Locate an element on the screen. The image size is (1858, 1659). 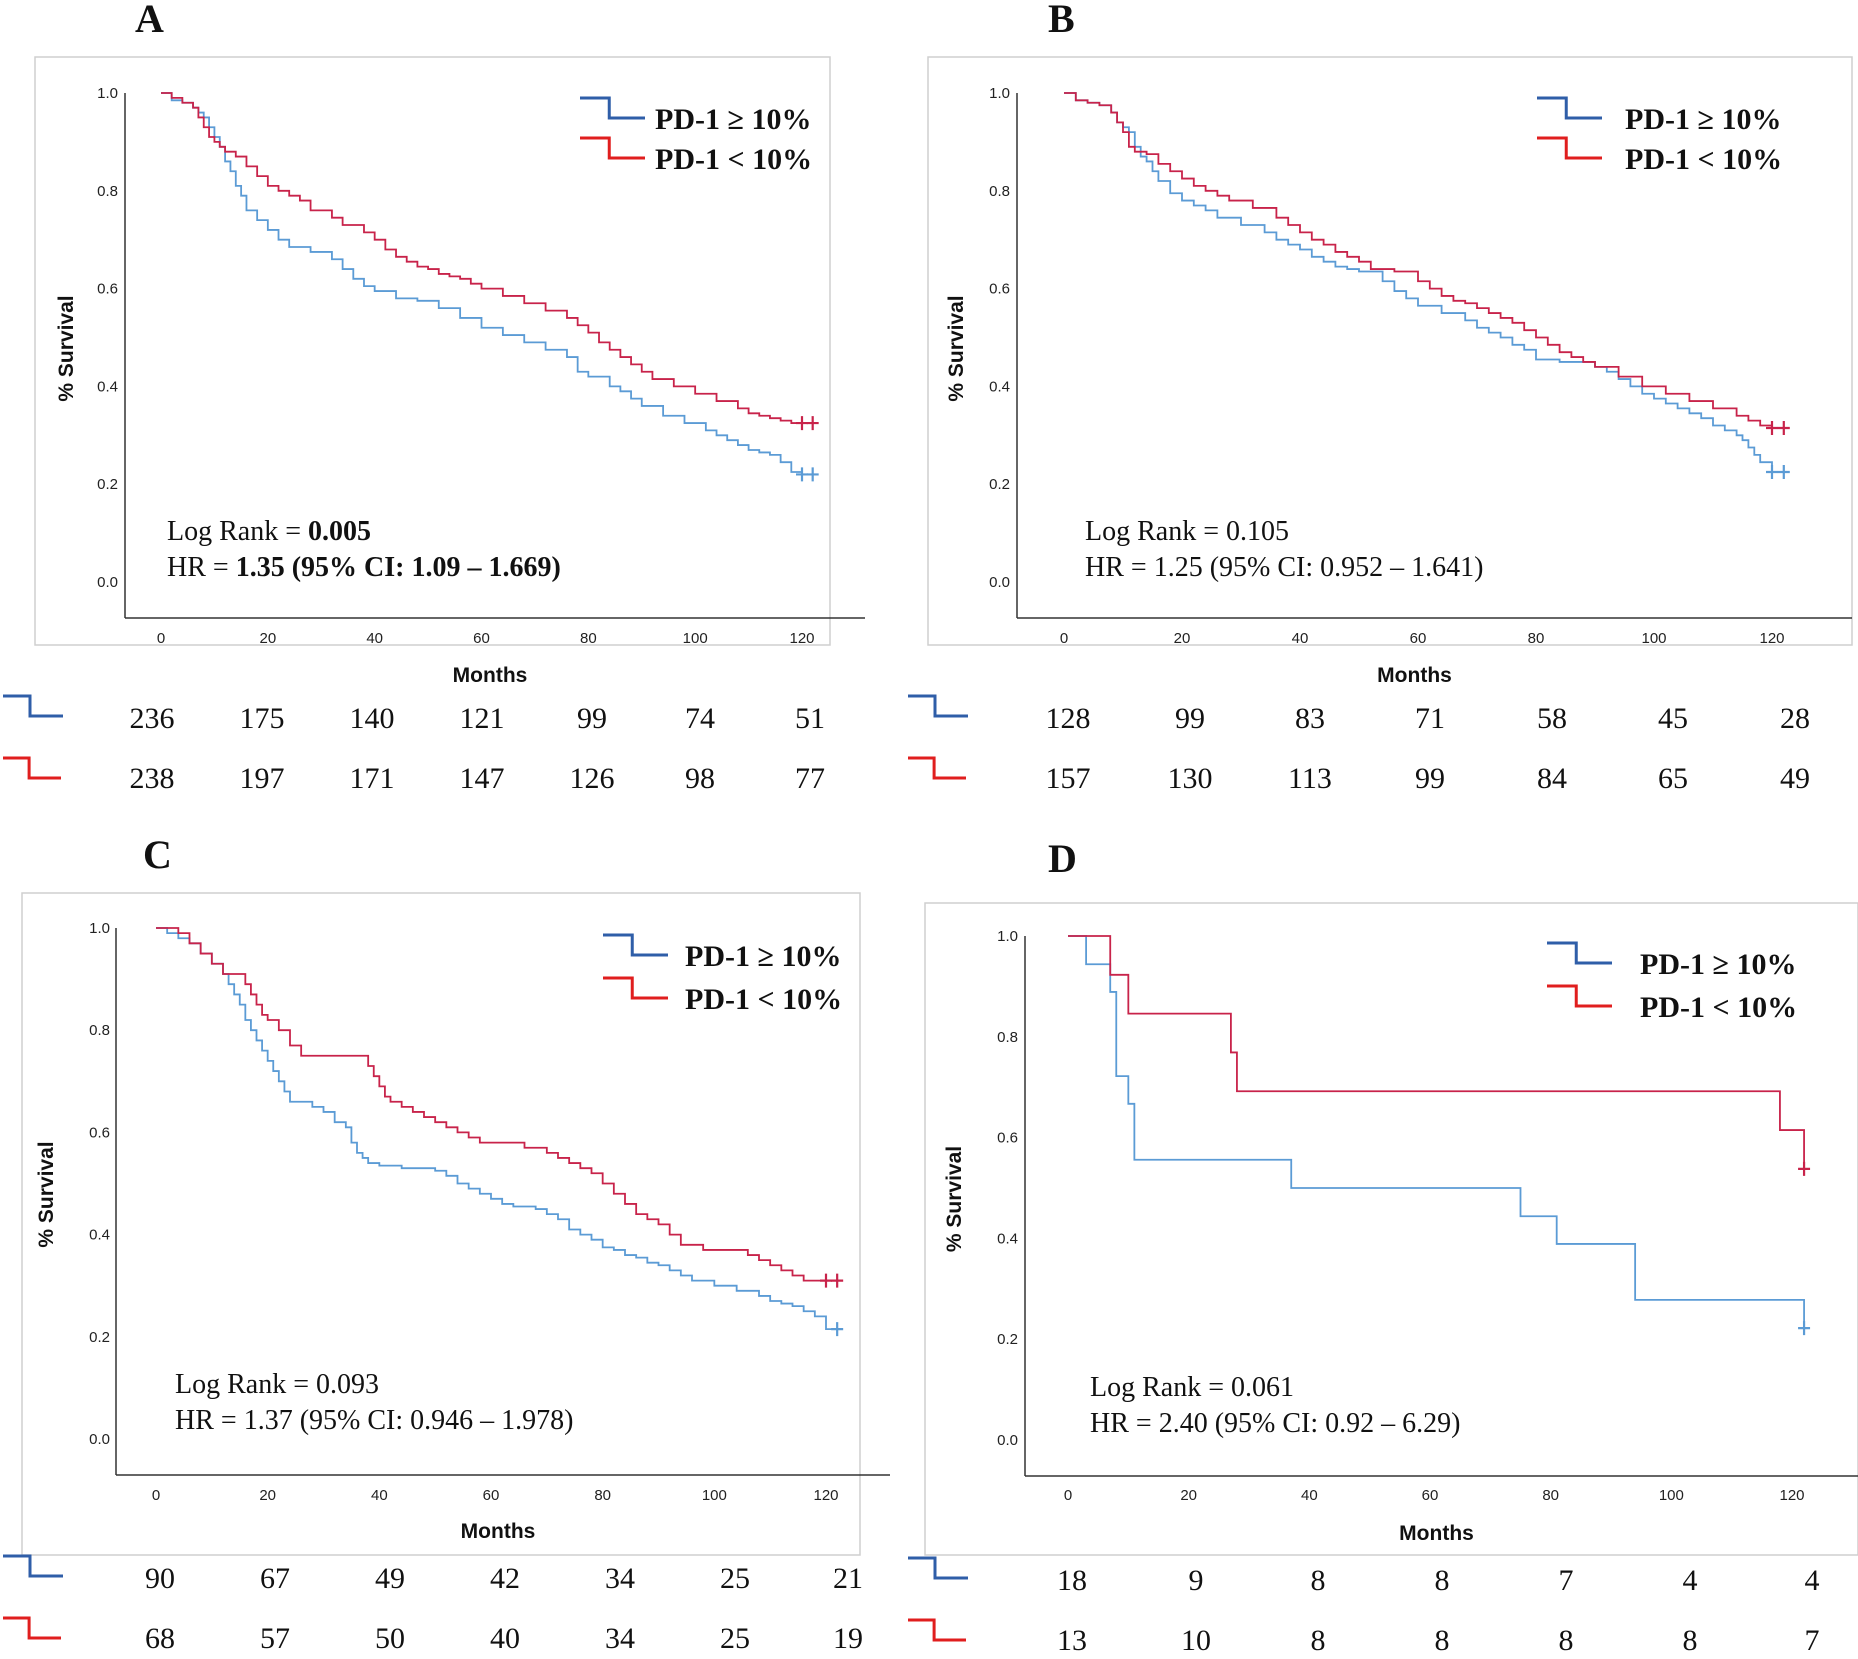
panel-b-log-rank: Log Rank = 0.105 is located at coordinates (1187, 531).